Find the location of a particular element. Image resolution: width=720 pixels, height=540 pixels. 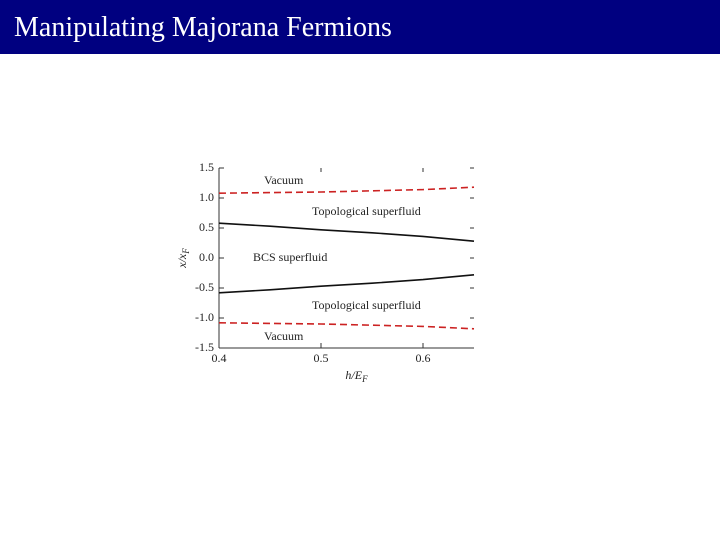

y-axis-label-main: x/x is located at coordinates (182, 261).